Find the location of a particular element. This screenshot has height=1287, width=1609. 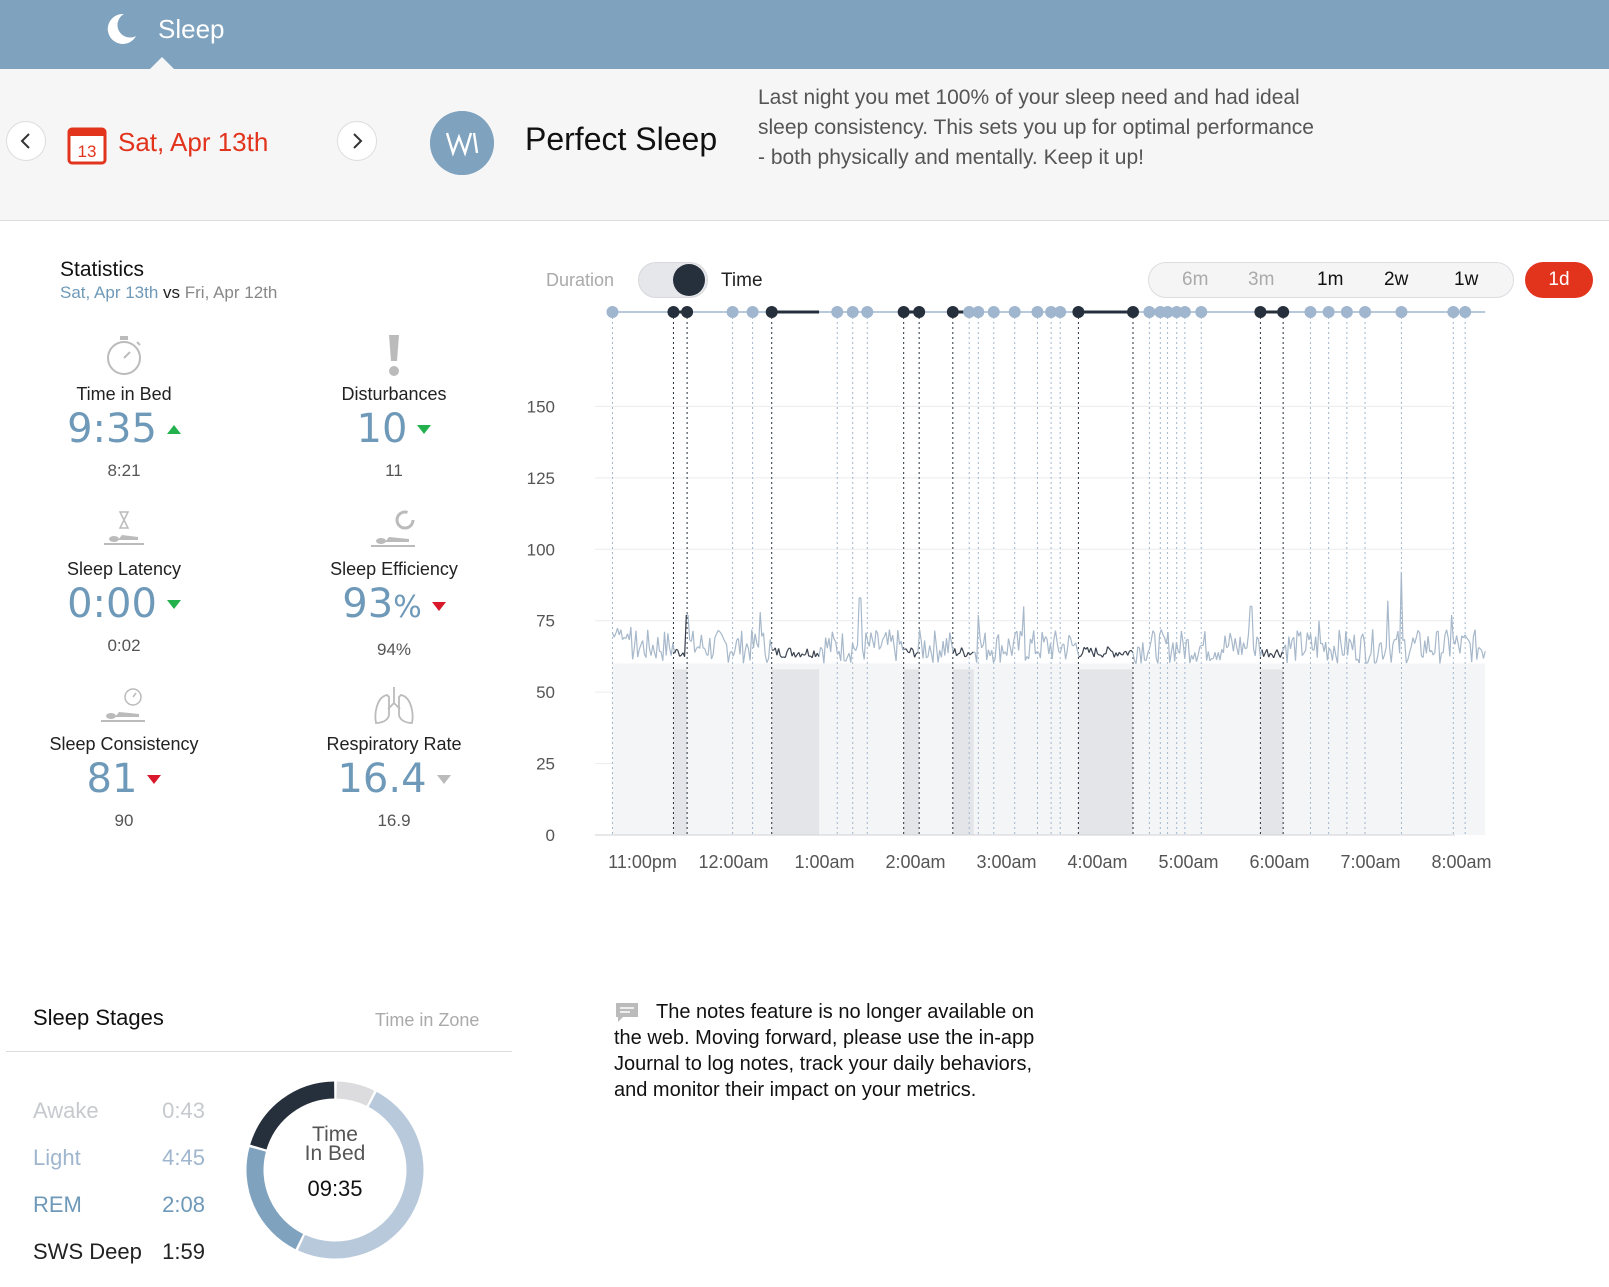

stat-label: Disturbances is located at coordinates (394, 394).